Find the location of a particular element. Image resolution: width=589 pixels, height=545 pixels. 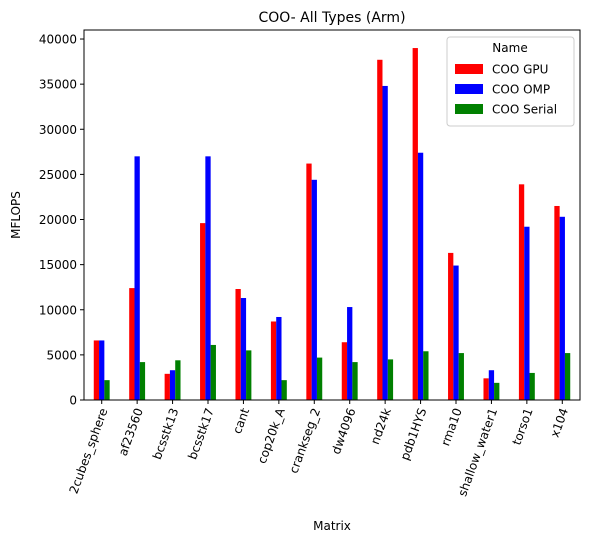

y-axis-label: MFLOPS is located at coordinates (16, 215).